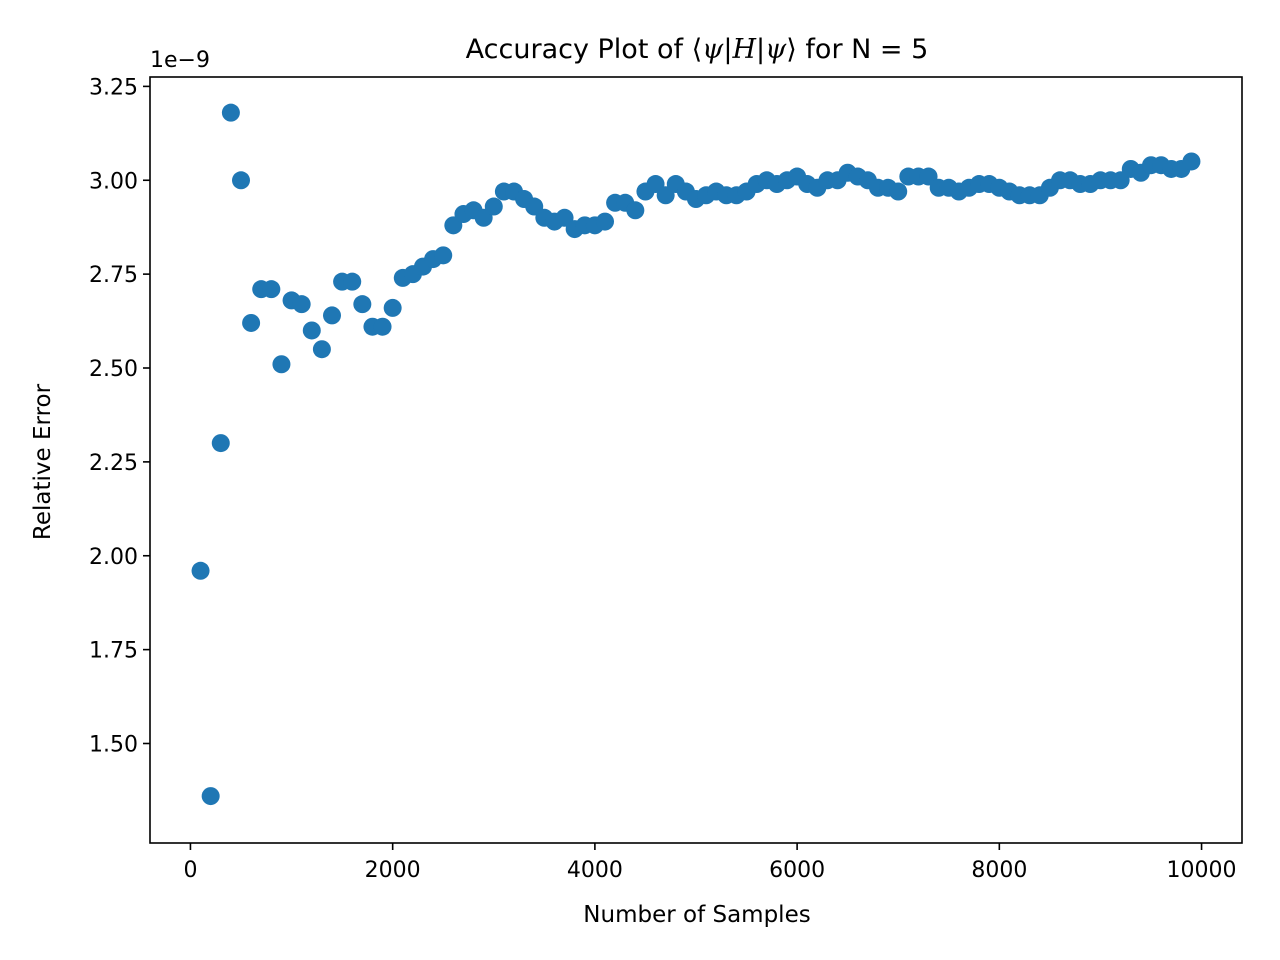 The height and width of the screenshot is (960, 1280). What do you see at coordinates (113, 651) in the screenshot?
I see `y-tick-label: 1.75` at bounding box center [113, 651].